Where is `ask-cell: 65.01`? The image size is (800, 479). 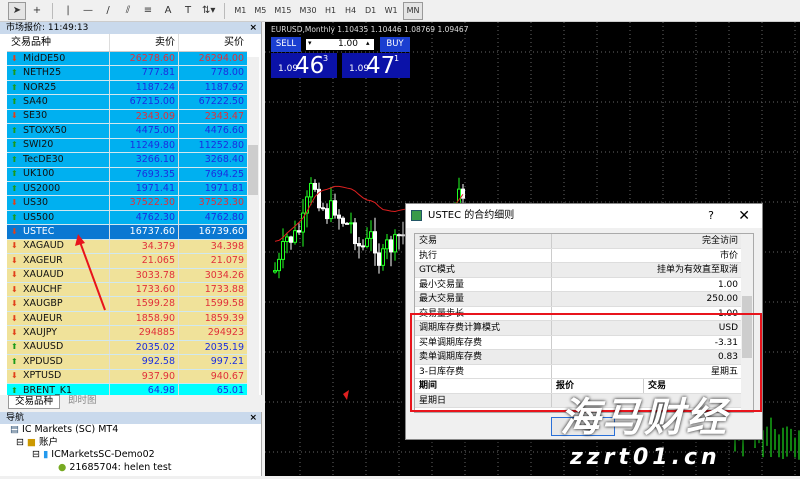 ask-cell: 65.01 is located at coordinates (212, 391).